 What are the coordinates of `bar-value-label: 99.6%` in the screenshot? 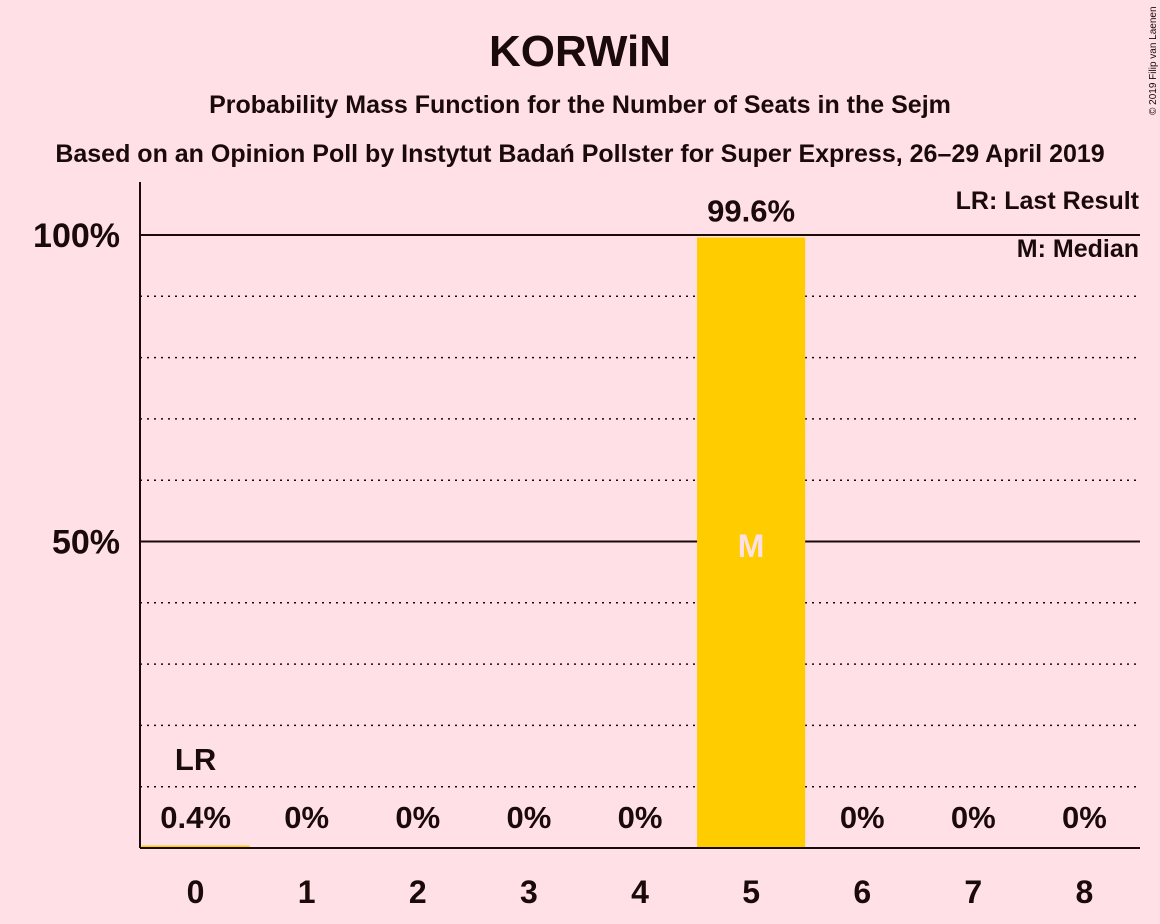 It's located at (751, 210).